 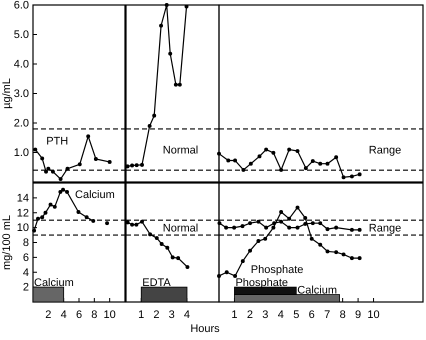 What do you see at coordinates (327, 314) in the screenshot?
I see `x-tick-label: 7` at bounding box center [327, 314].